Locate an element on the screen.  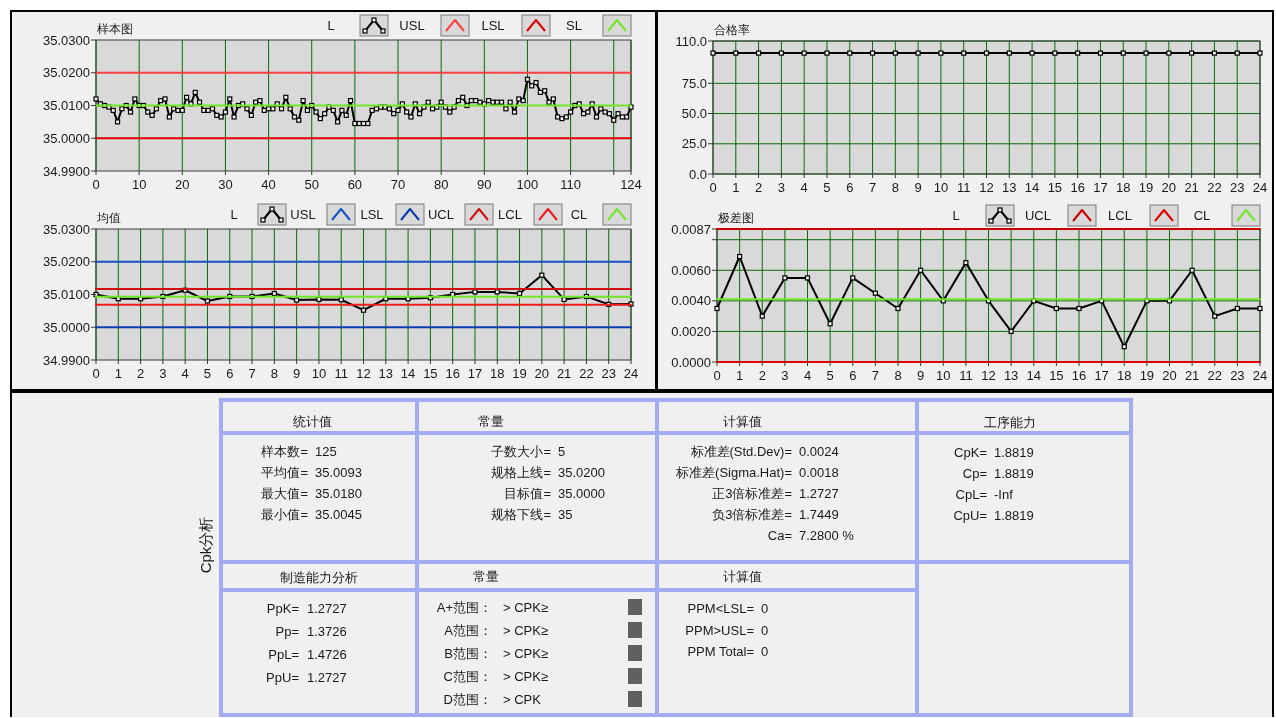
text: CpL= -Inf is located at coordinates (984, 494).